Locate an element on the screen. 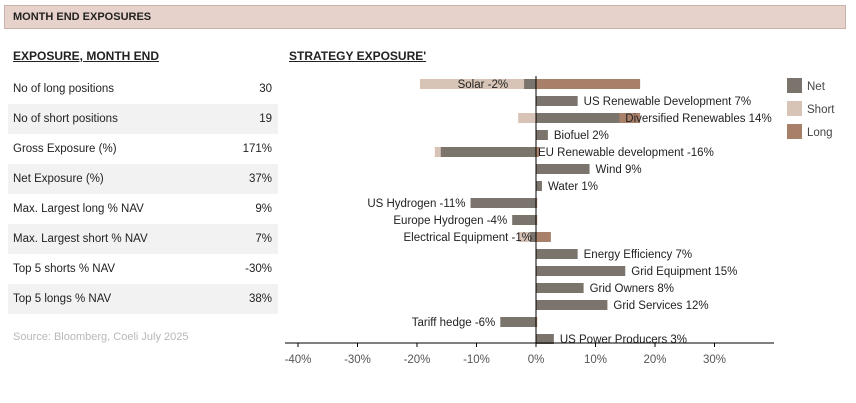  bar-label: US Renewable Development 7% is located at coordinates (667, 102).